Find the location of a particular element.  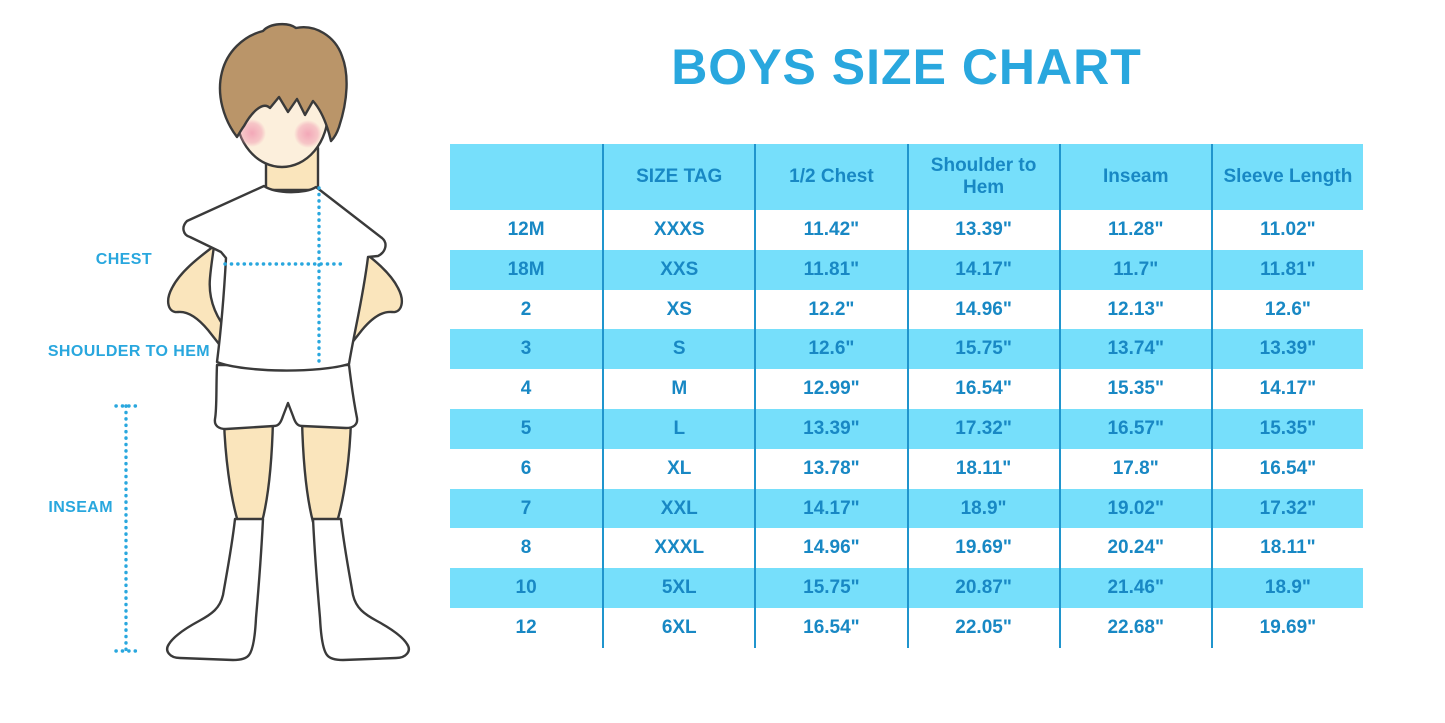

table-cell: 2 is located at coordinates (526, 309).